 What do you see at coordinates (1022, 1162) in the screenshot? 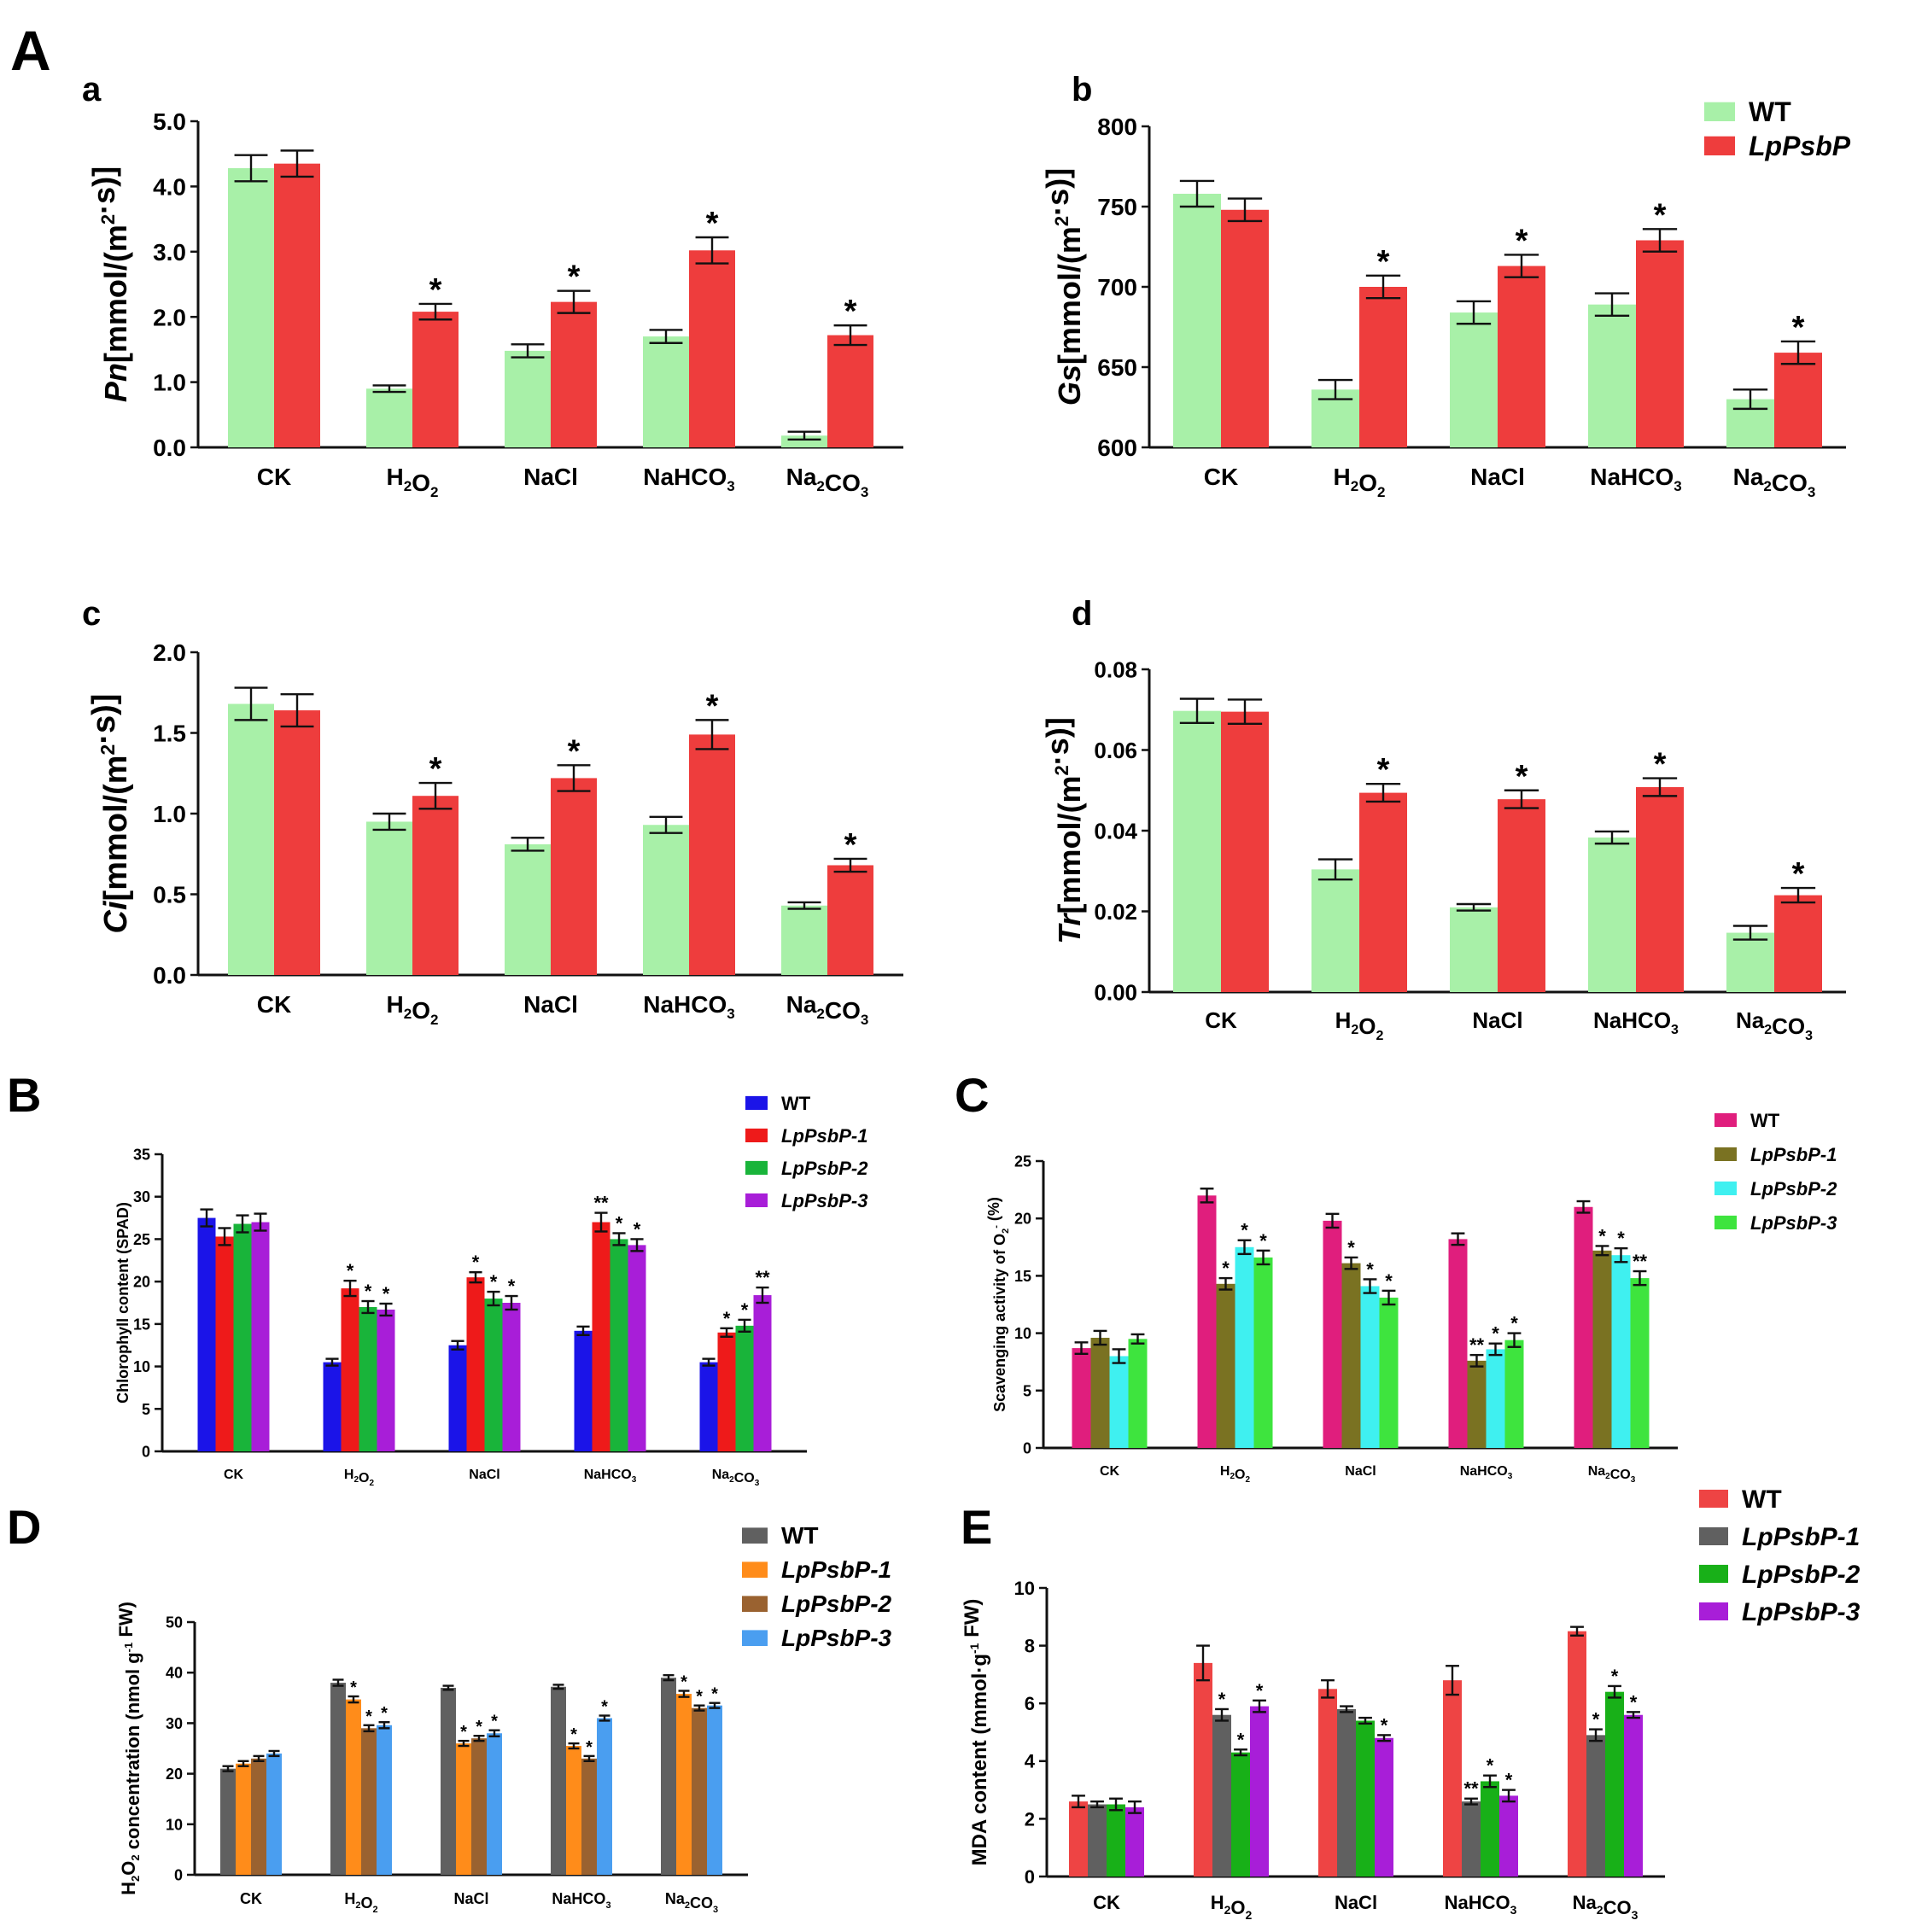
I see `y-tick-label: 25` at bounding box center [1022, 1162].